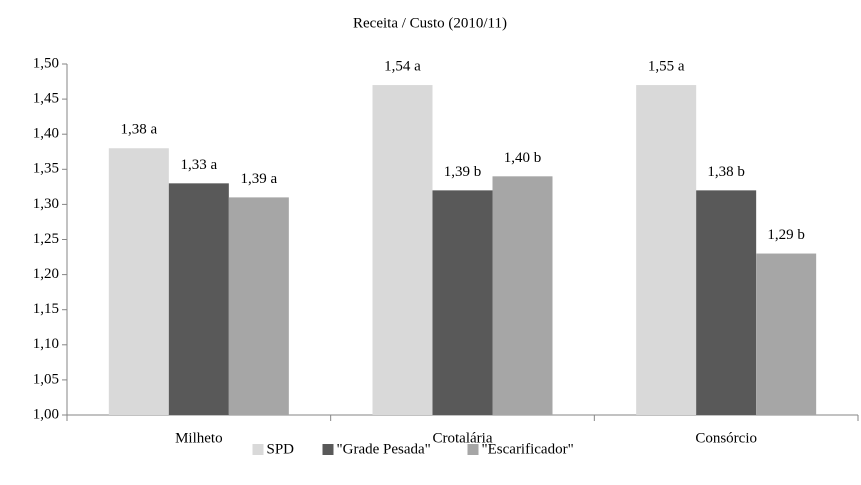  I want to click on bar-annotation: 1,38 a, so click(138, 130).